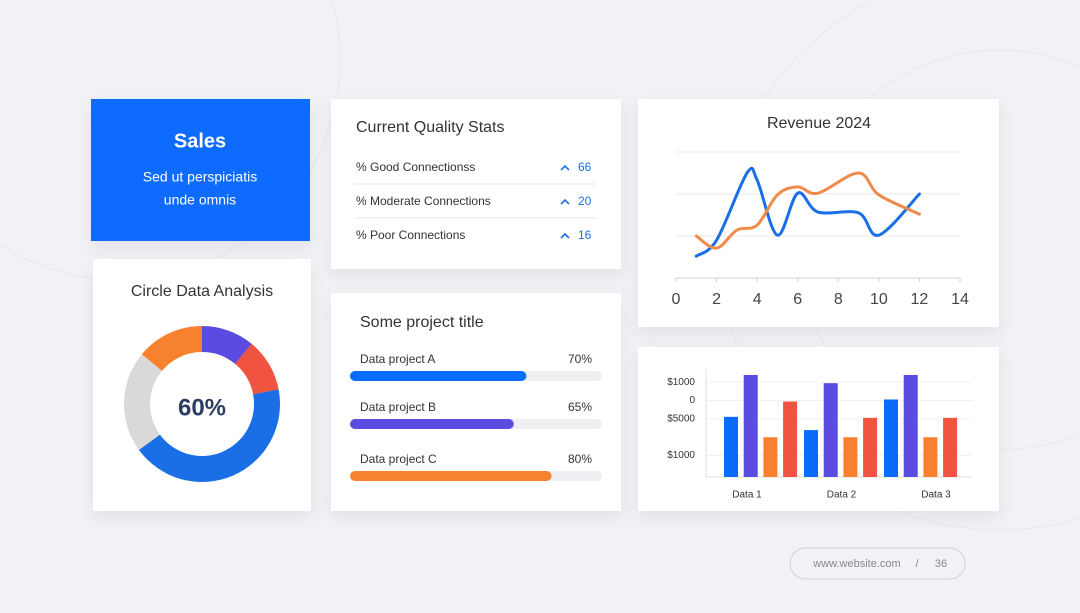 The width and height of the screenshot is (1080, 613). Describe the element at coordinates (200, 177) in the screenshot. I see `sales-text: Sed ut perspiciatis` at that location.